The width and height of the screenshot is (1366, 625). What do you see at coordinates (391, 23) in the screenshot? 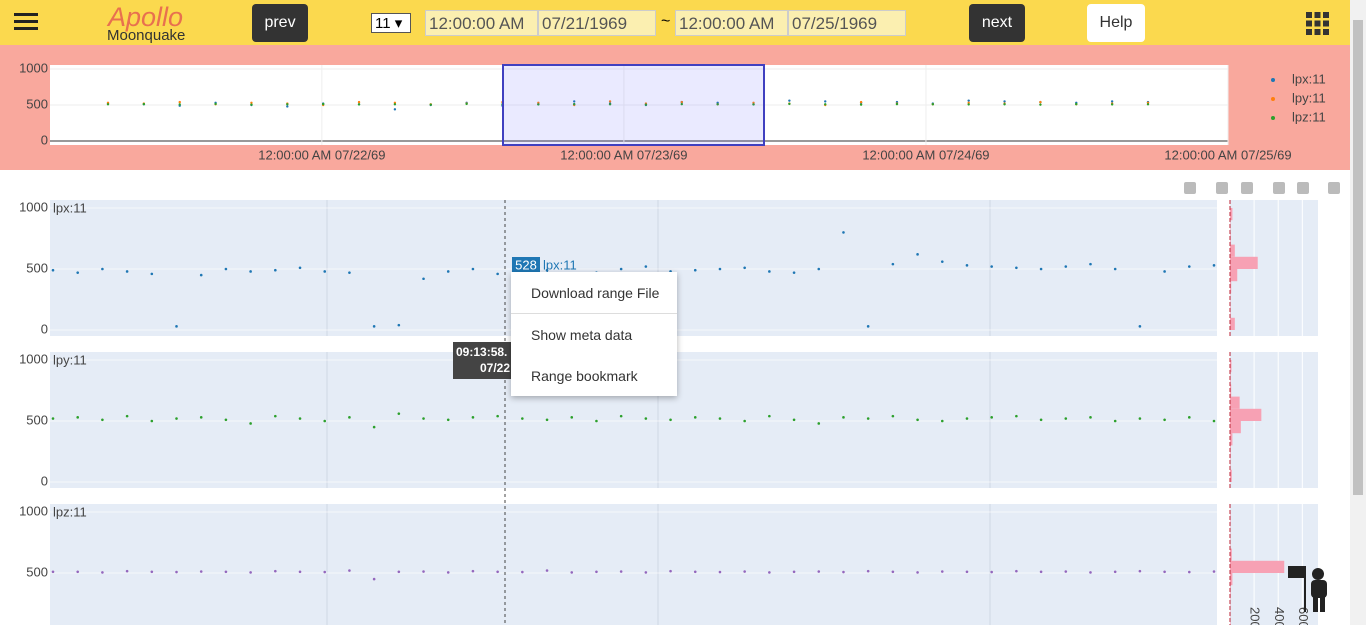
I see `station-select: 11 ▾` at bounding box center [391, 23].